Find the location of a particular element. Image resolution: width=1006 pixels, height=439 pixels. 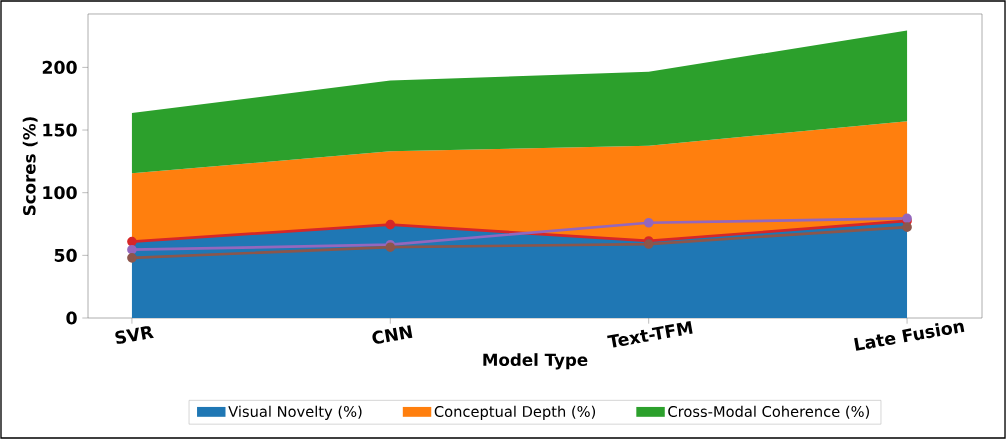

y-axis-title: Scores (%) is located at coordinates (30, 166).